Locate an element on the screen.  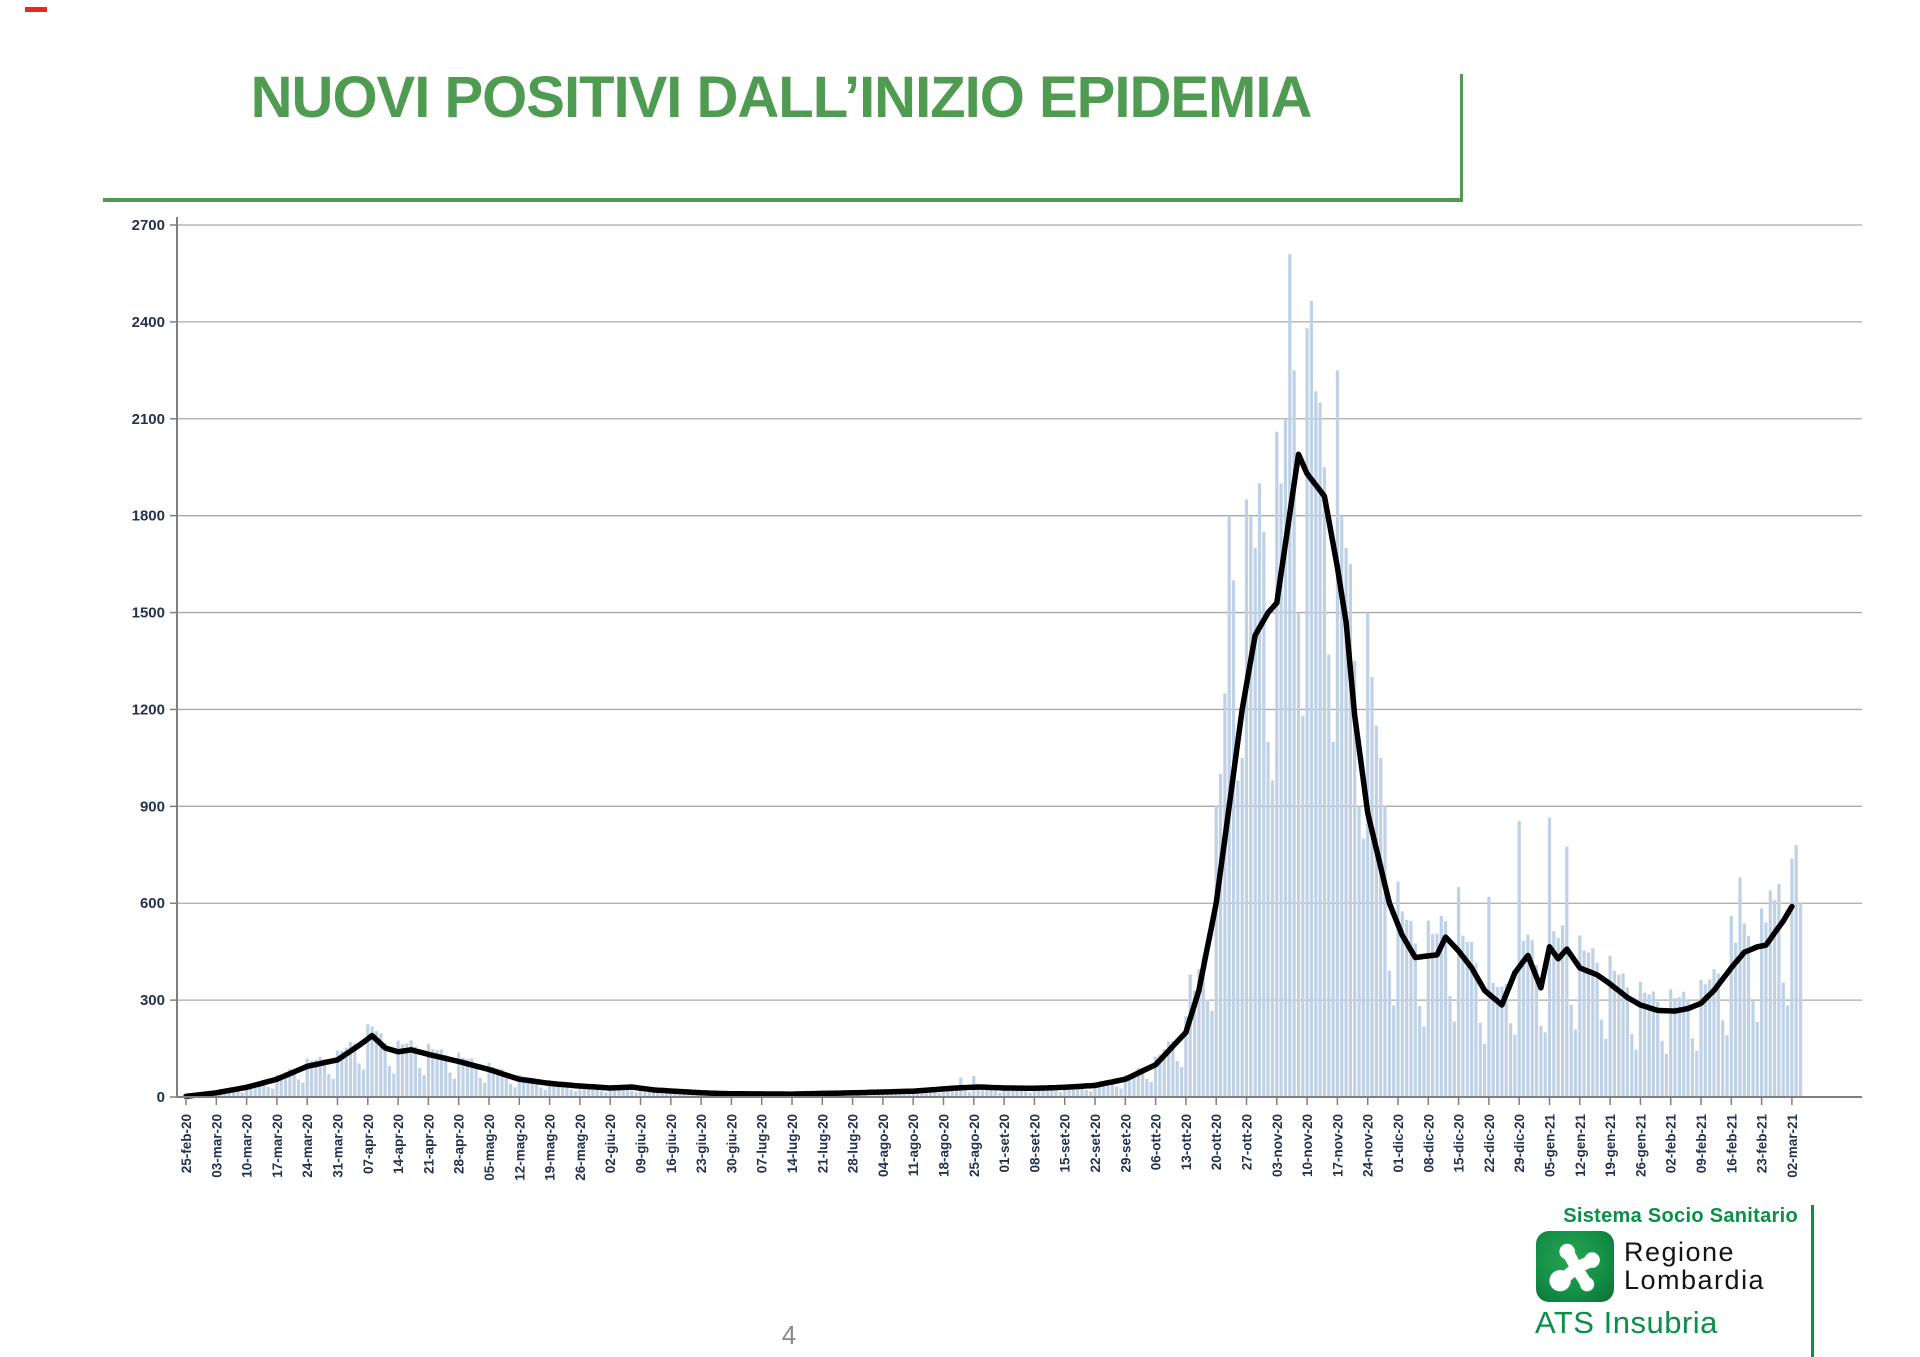
svg-text: 31-mar-20 is located at coordinates (338, 1146).